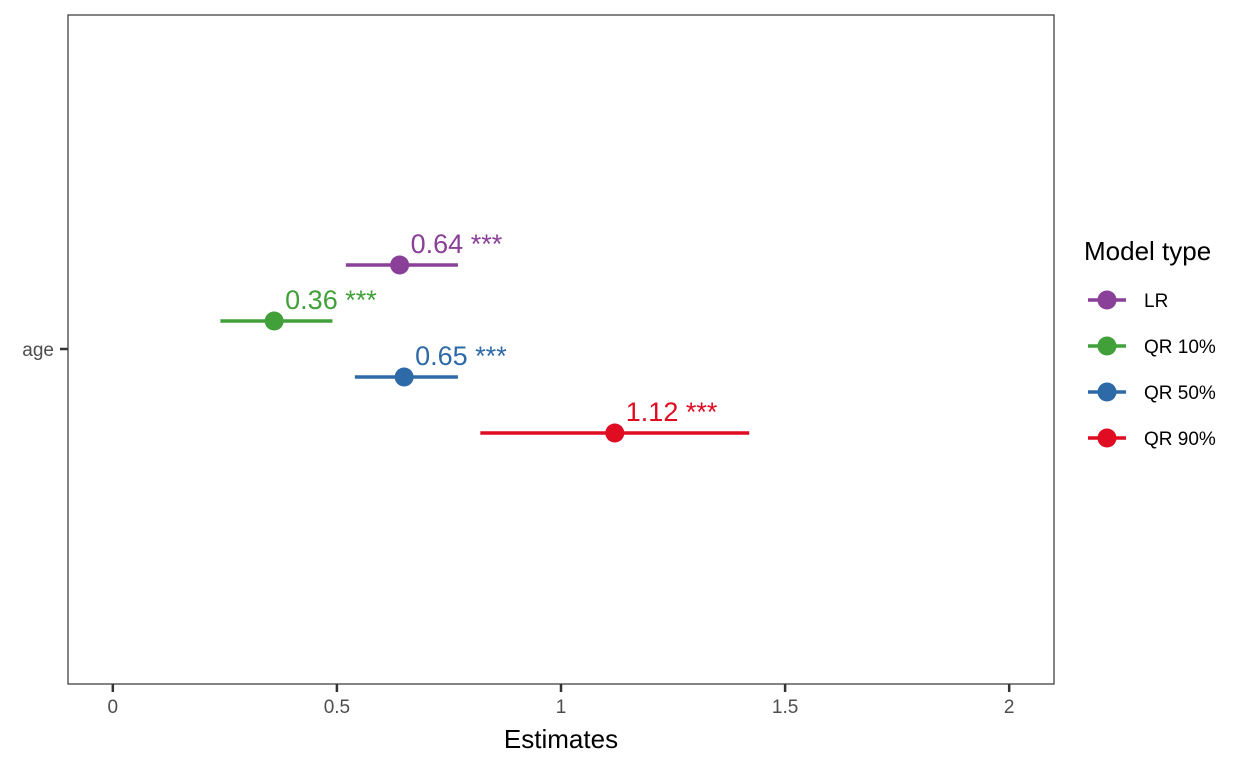  I want to click on legend-label: QR 50%, so click(1180, 393).